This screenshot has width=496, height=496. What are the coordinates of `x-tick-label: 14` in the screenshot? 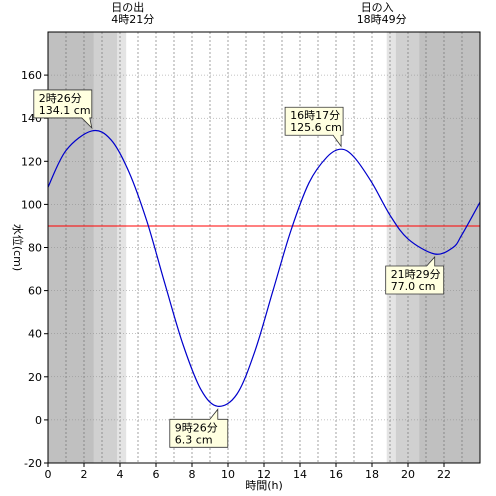 It's located at (300, 474).